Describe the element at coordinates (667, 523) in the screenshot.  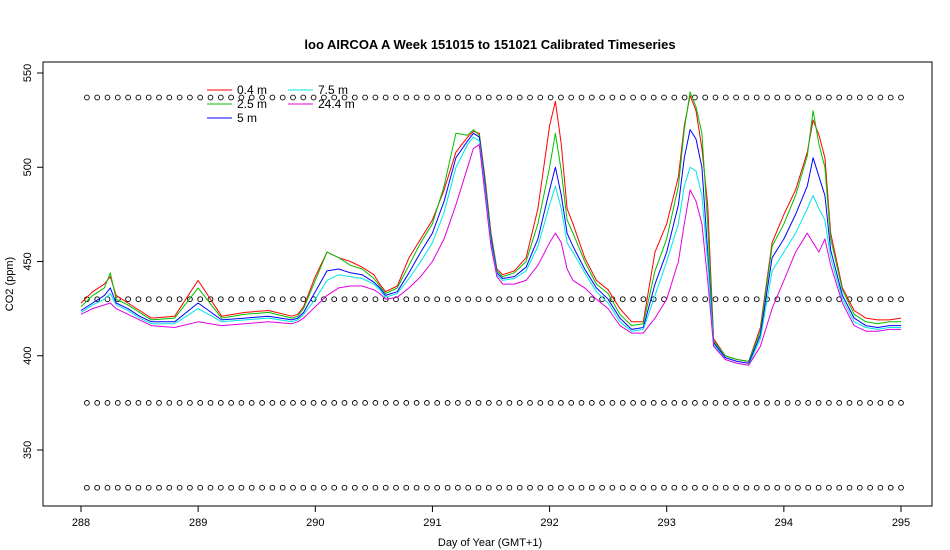
I see `x-tick-label: 293` at that location.